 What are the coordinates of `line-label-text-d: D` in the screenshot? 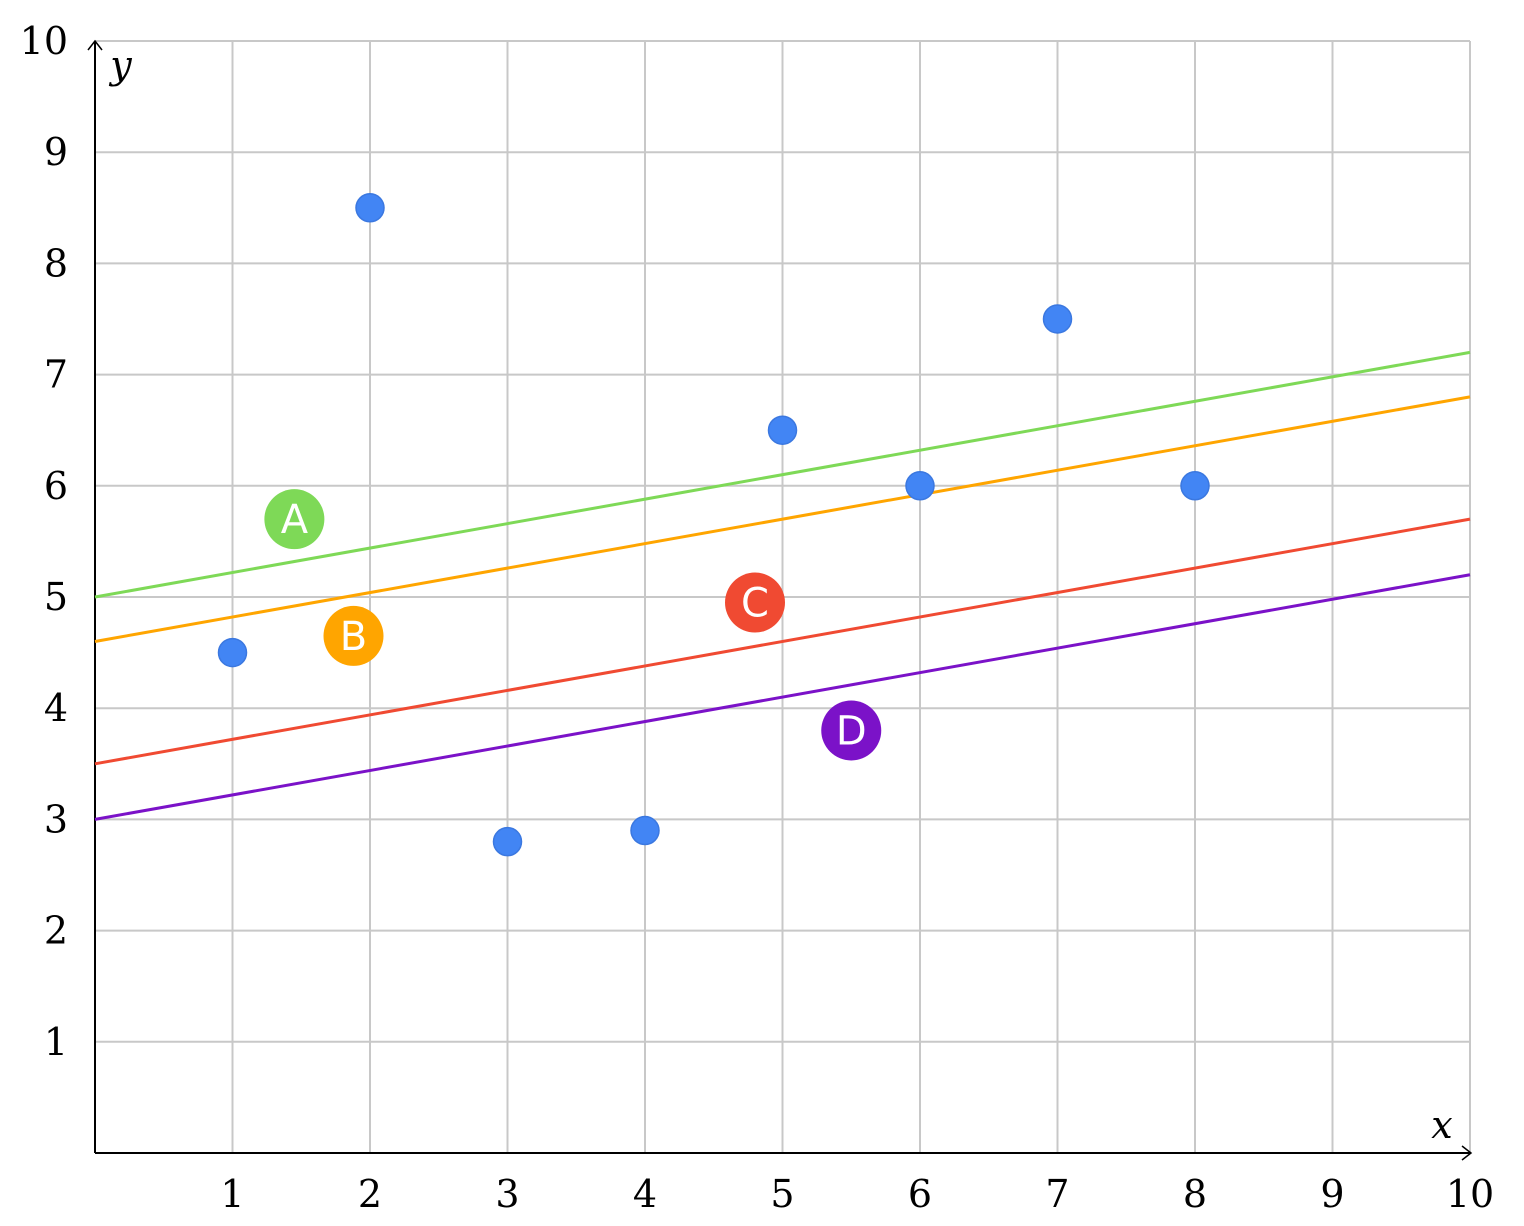 It's located at (851, 731).